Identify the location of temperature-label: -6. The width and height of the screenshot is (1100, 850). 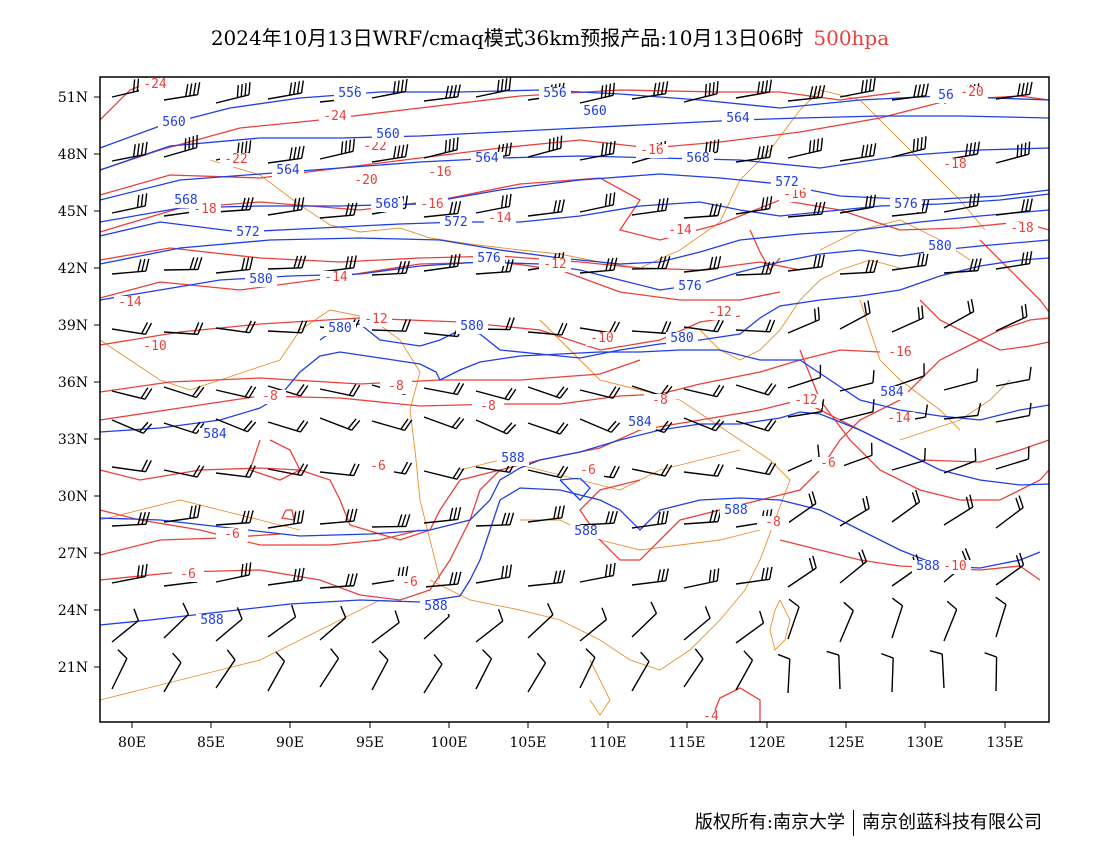
(410, 582).